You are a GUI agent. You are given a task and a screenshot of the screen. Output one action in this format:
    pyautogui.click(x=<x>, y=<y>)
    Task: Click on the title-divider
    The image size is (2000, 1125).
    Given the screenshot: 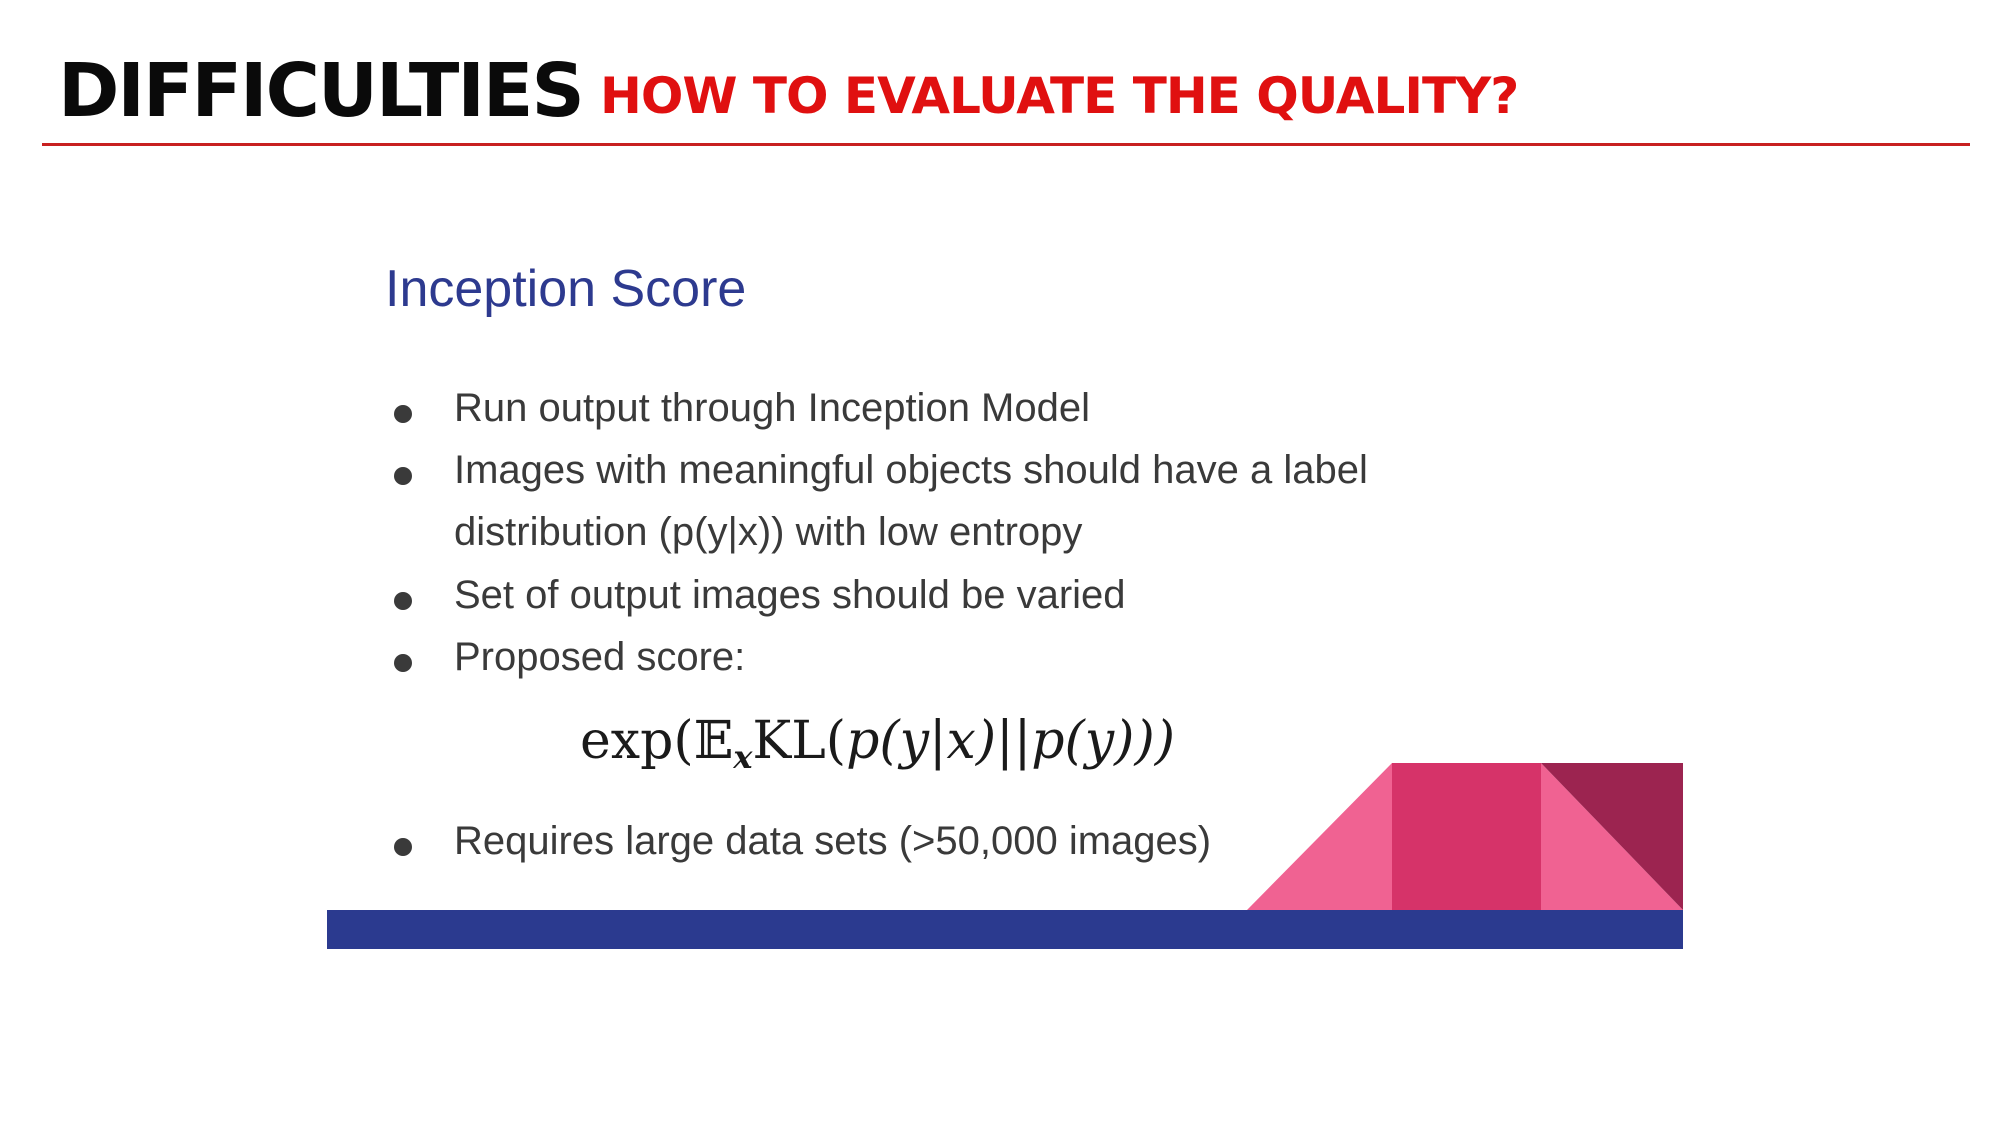 What is the action you would take?
    pyautogui.click(x=1006, y=144)
    